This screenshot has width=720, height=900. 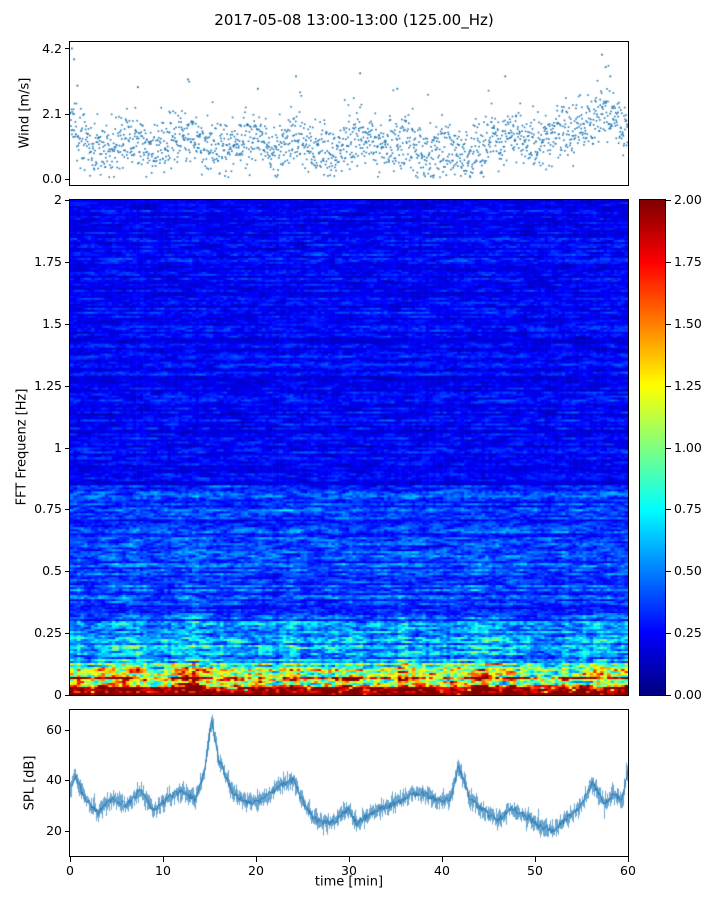 I want to click on x-tick-label: 60, so click(x=628, y=870).